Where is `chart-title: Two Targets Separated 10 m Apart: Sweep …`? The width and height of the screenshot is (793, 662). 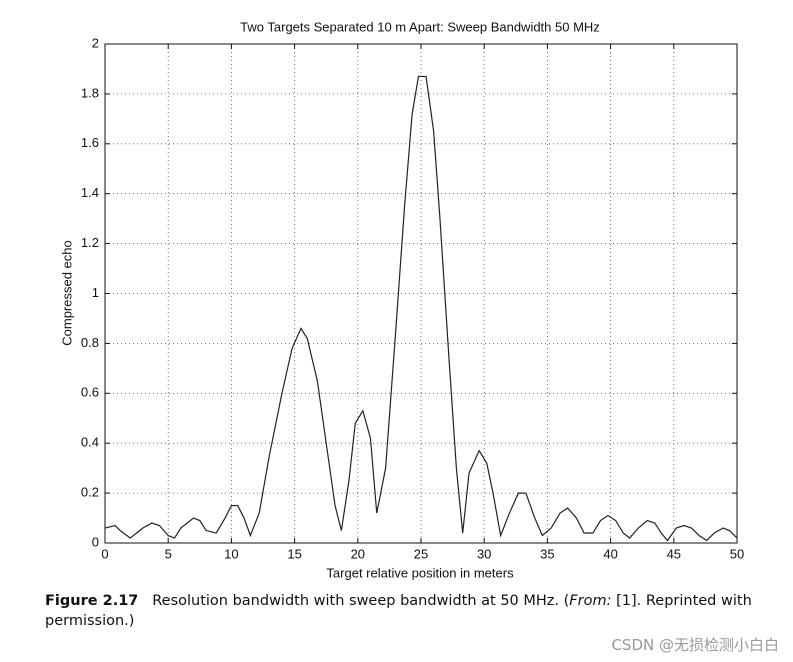
chart-title: Two Targets Separated 10 m Apart: Sweep … is located at coordinates (420, 26).